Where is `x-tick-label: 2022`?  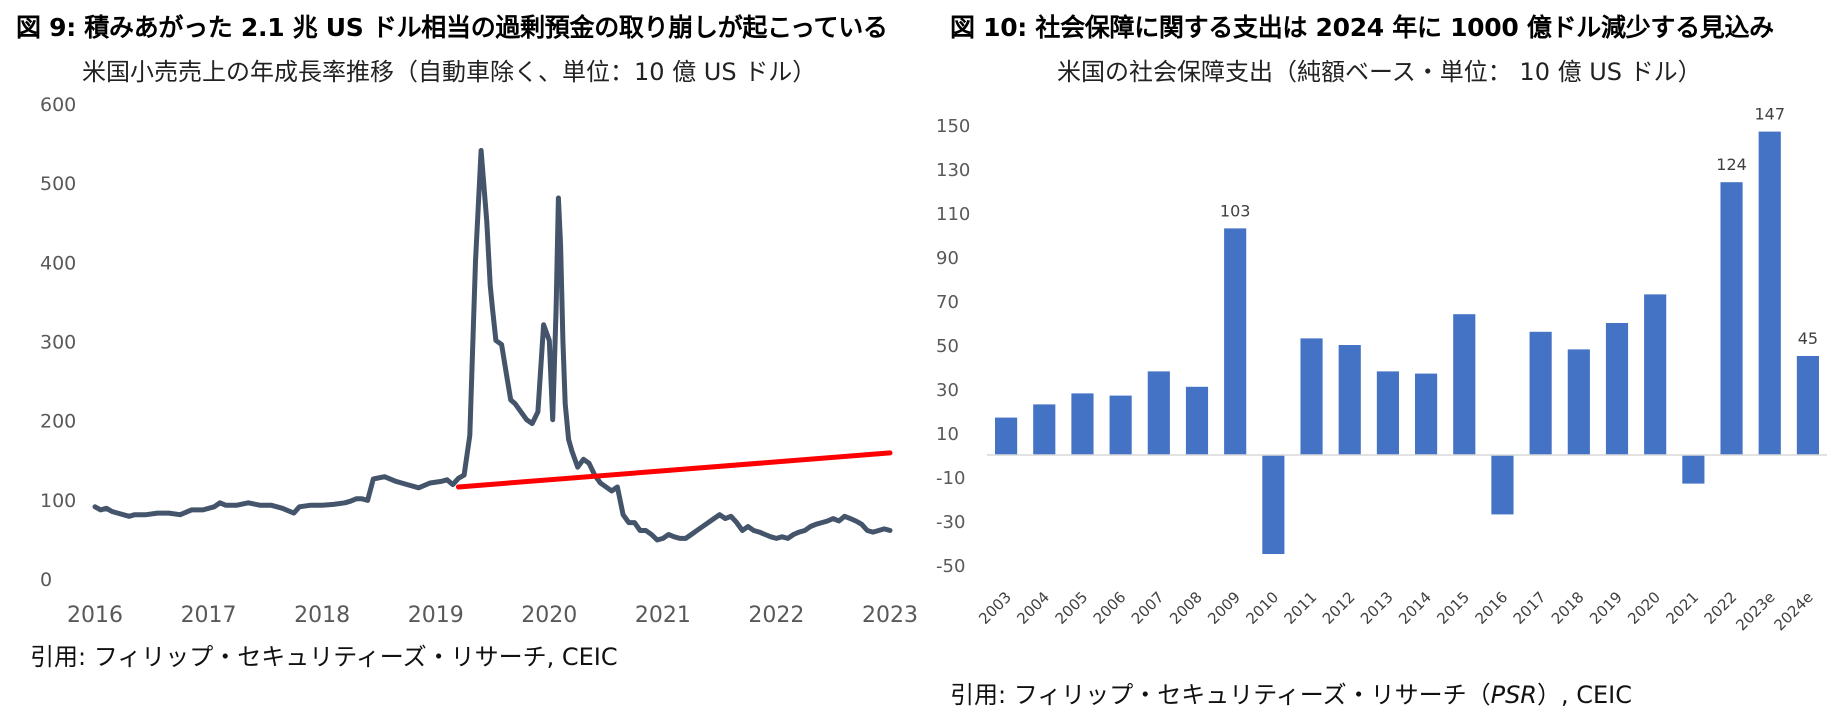 x-tick-label: 2022 is located at coordinates (776, 615).